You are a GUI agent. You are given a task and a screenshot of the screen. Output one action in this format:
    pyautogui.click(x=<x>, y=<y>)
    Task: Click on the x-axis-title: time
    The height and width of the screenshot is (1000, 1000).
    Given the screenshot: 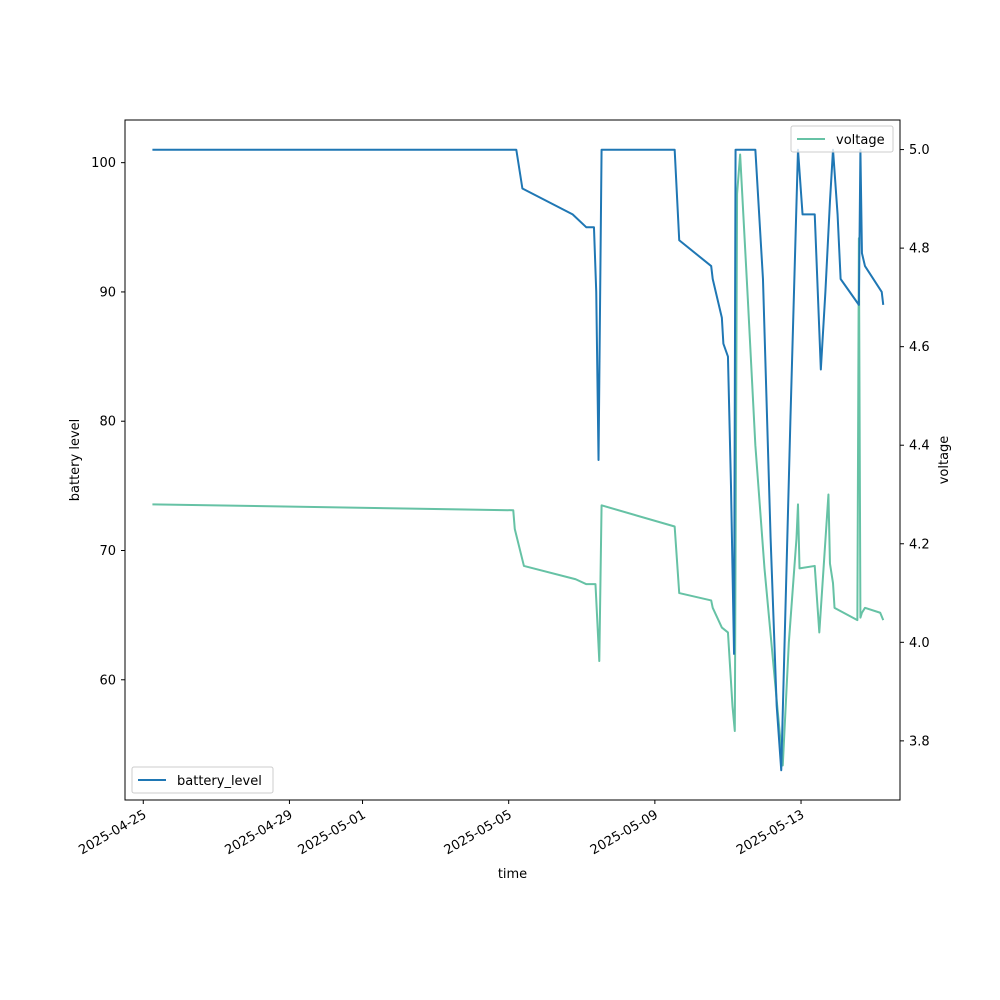 What is the action you would take?
    pyautogui.click(x=512, y=874)
    